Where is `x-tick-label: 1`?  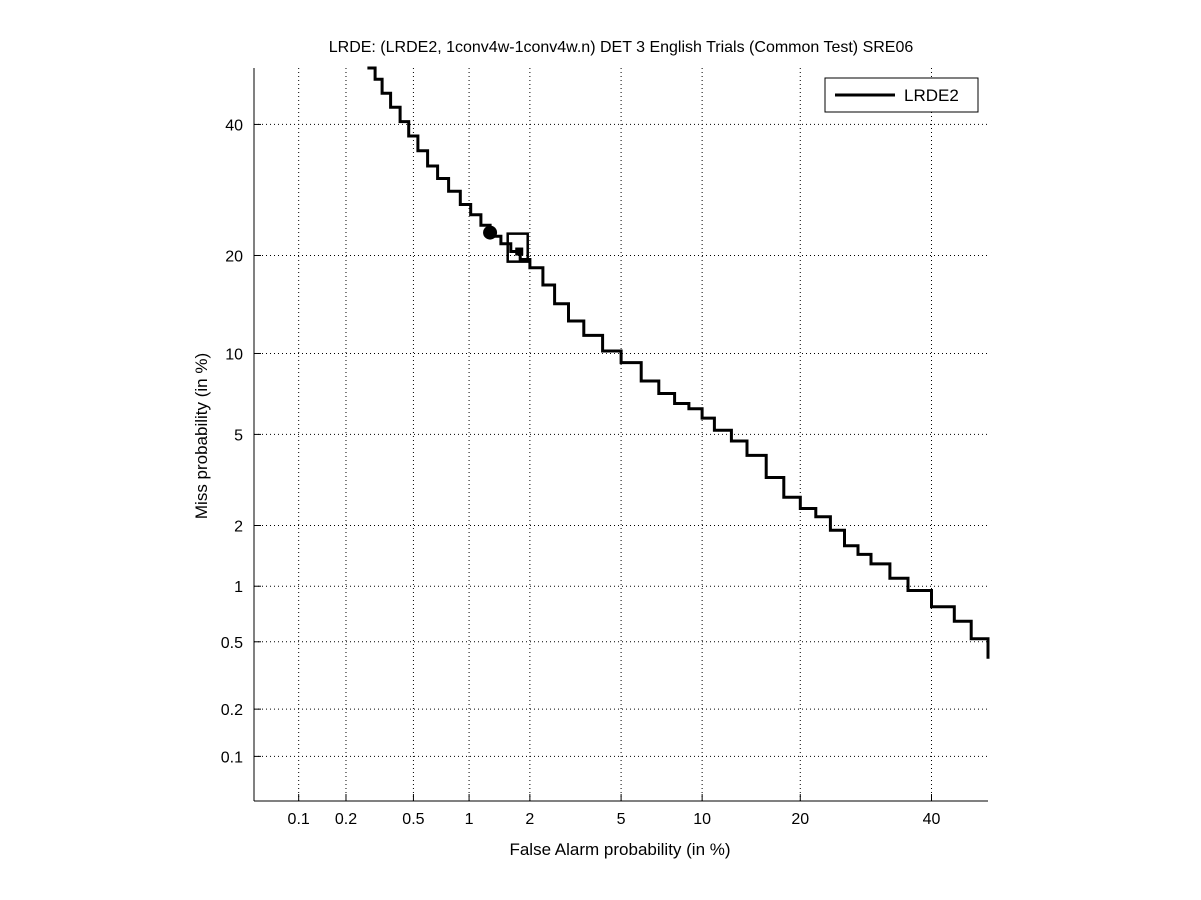 x-tick-label: 1 is located at coordinates (469, 819).